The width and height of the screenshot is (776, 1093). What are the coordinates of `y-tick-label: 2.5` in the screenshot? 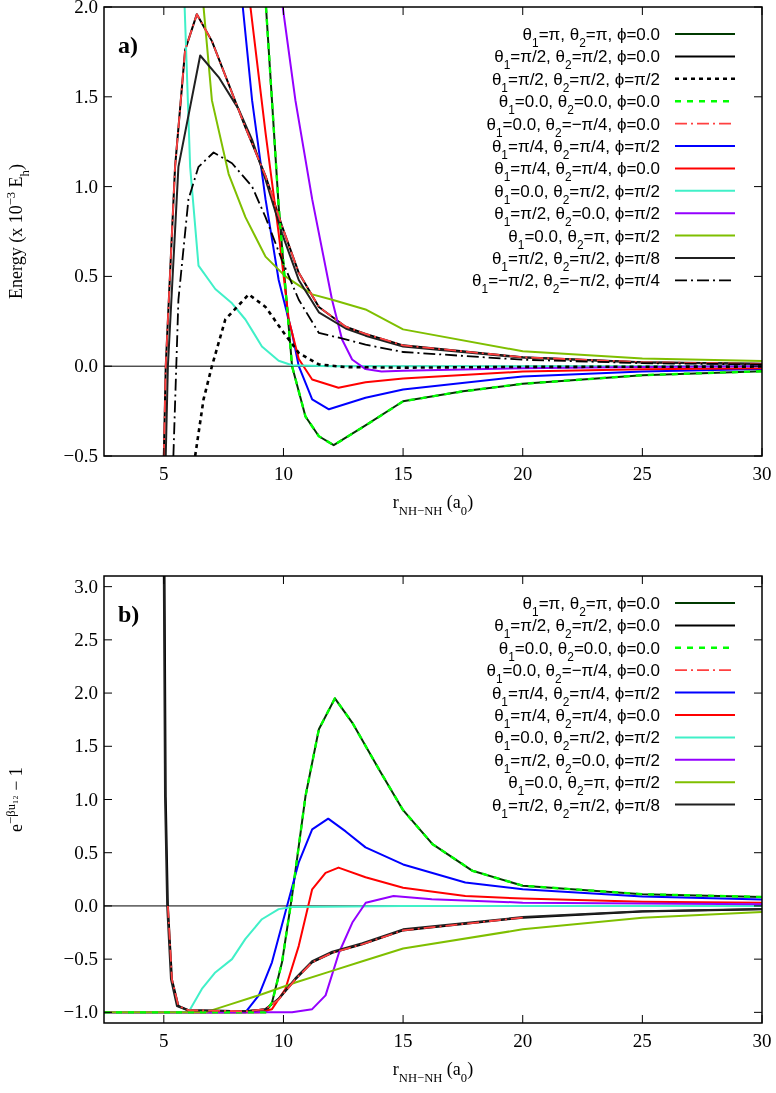 It's located at (86, 639).